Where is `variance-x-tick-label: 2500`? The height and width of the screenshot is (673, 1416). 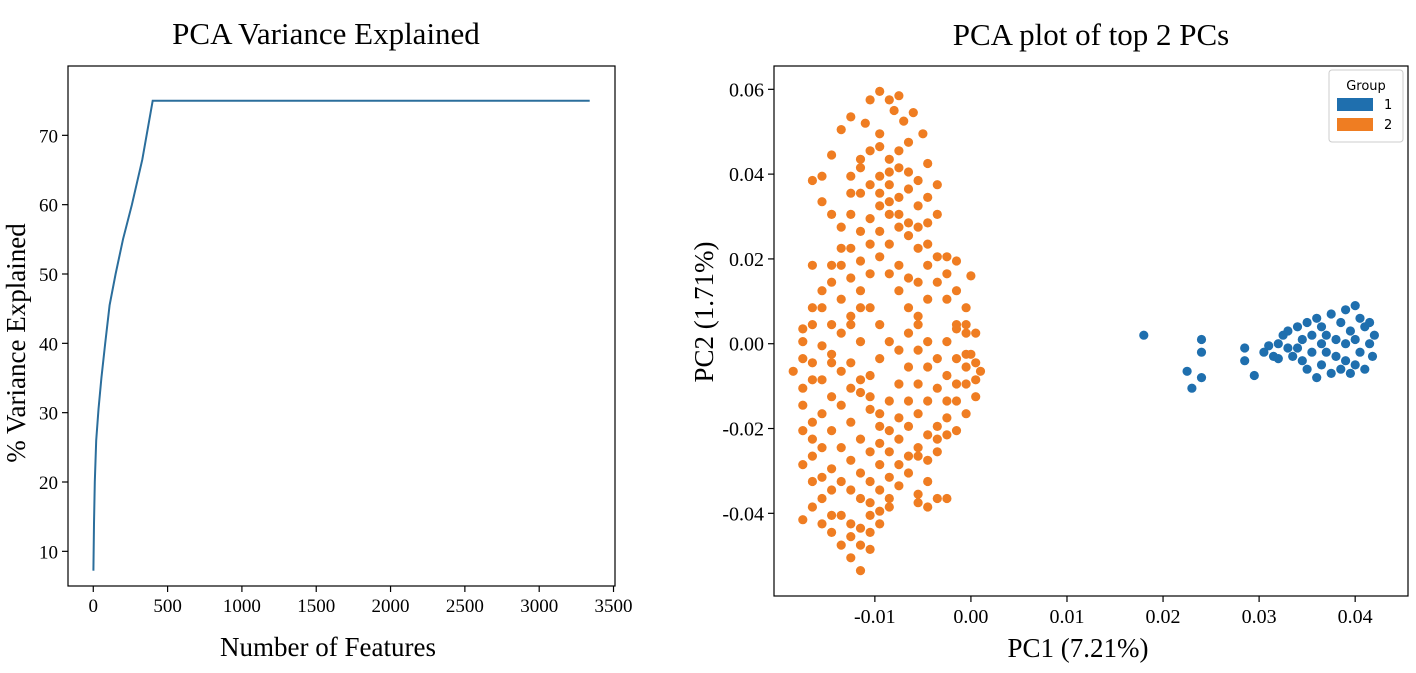
variance-x-tick-label: 2500 is located at coordinates (465, 606).